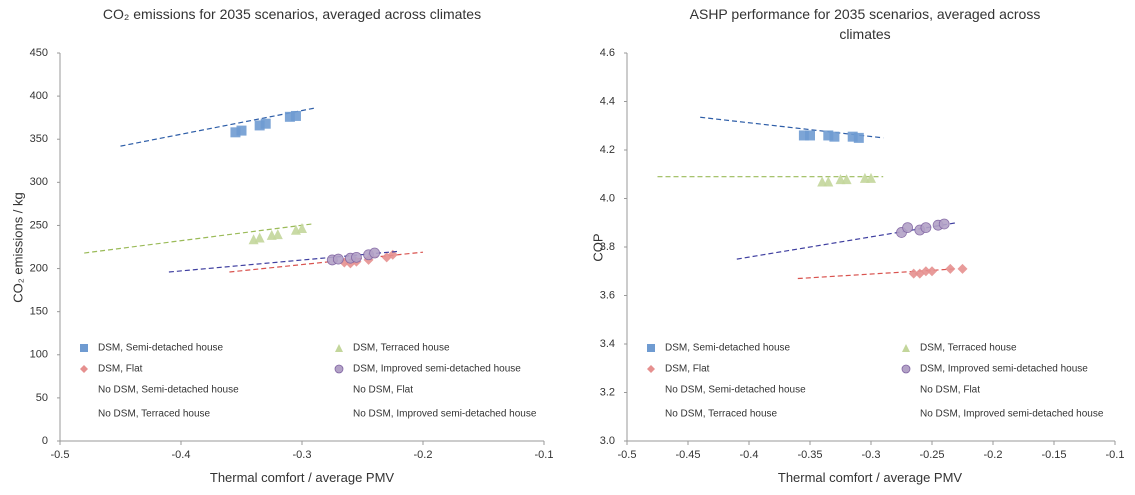 This screenshot has width=1135, height=495. What do you see at coordinates (931, 455) in the screenshot?
I see `x-tick-label: -0.25` at bounding box center [931, 455].